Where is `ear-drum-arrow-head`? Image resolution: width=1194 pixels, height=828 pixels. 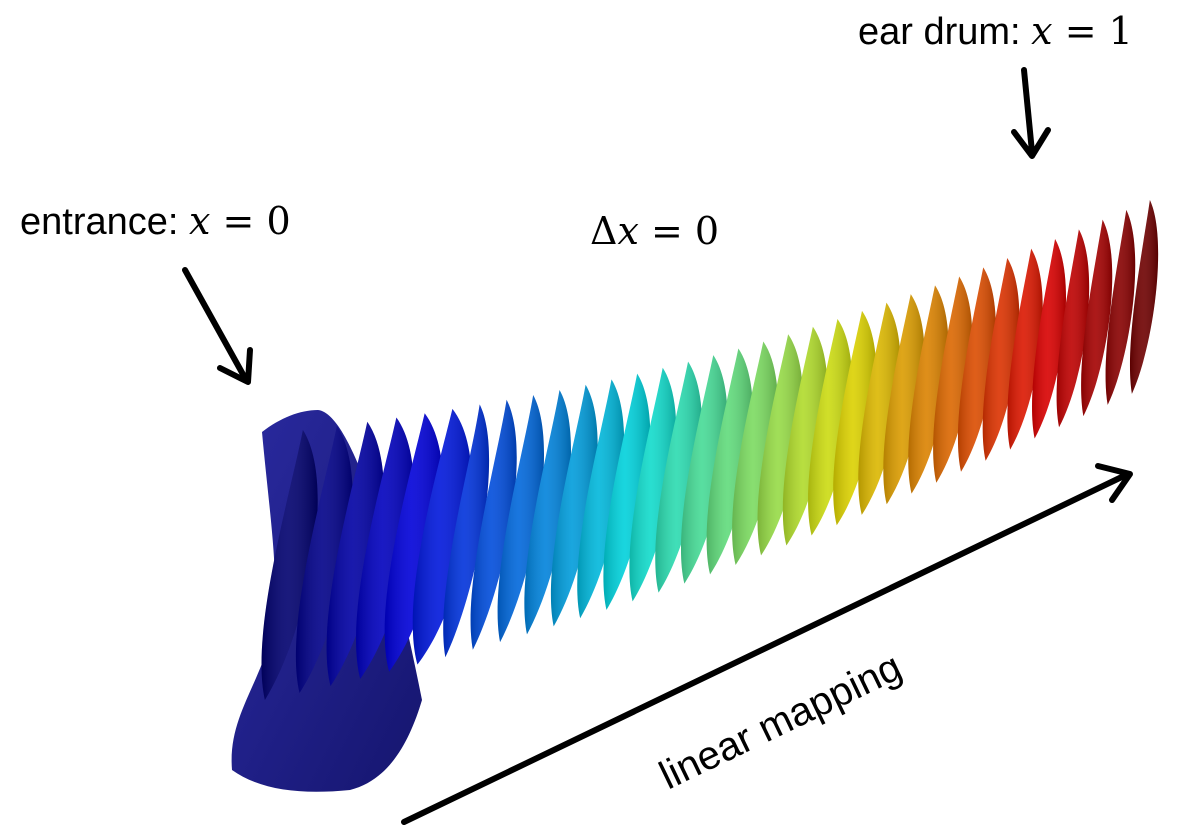
ear-drum-arrow-head is located at coordinates (1031, 143).